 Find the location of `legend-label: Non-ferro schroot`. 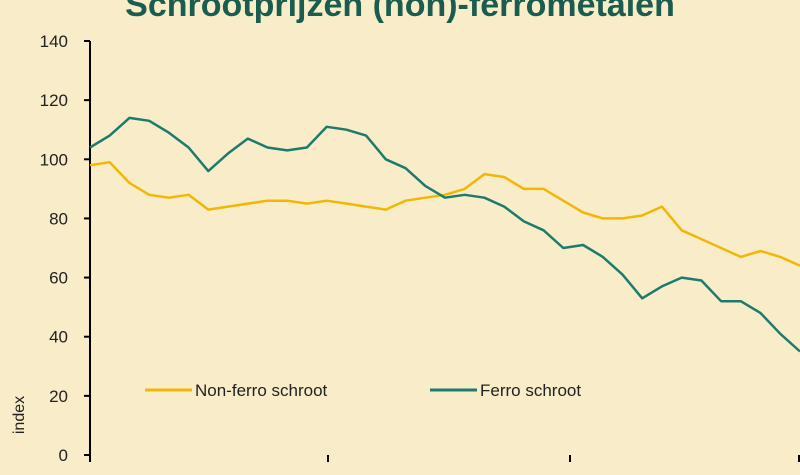

legend-label: Non-ferro schroot is located at coordinates (261, 390).